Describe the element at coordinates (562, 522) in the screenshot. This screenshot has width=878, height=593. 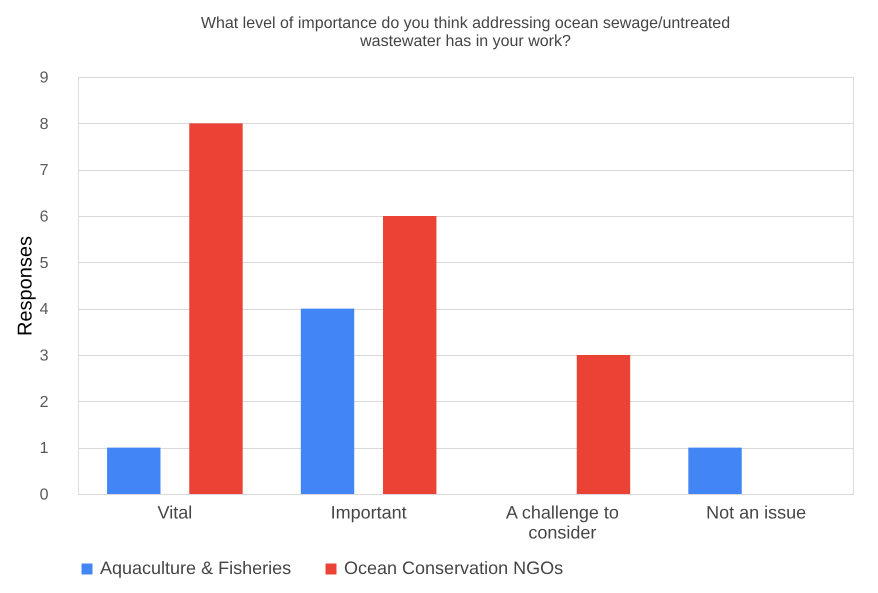
I see `x-tick-label: A challenge to consider` at that location.